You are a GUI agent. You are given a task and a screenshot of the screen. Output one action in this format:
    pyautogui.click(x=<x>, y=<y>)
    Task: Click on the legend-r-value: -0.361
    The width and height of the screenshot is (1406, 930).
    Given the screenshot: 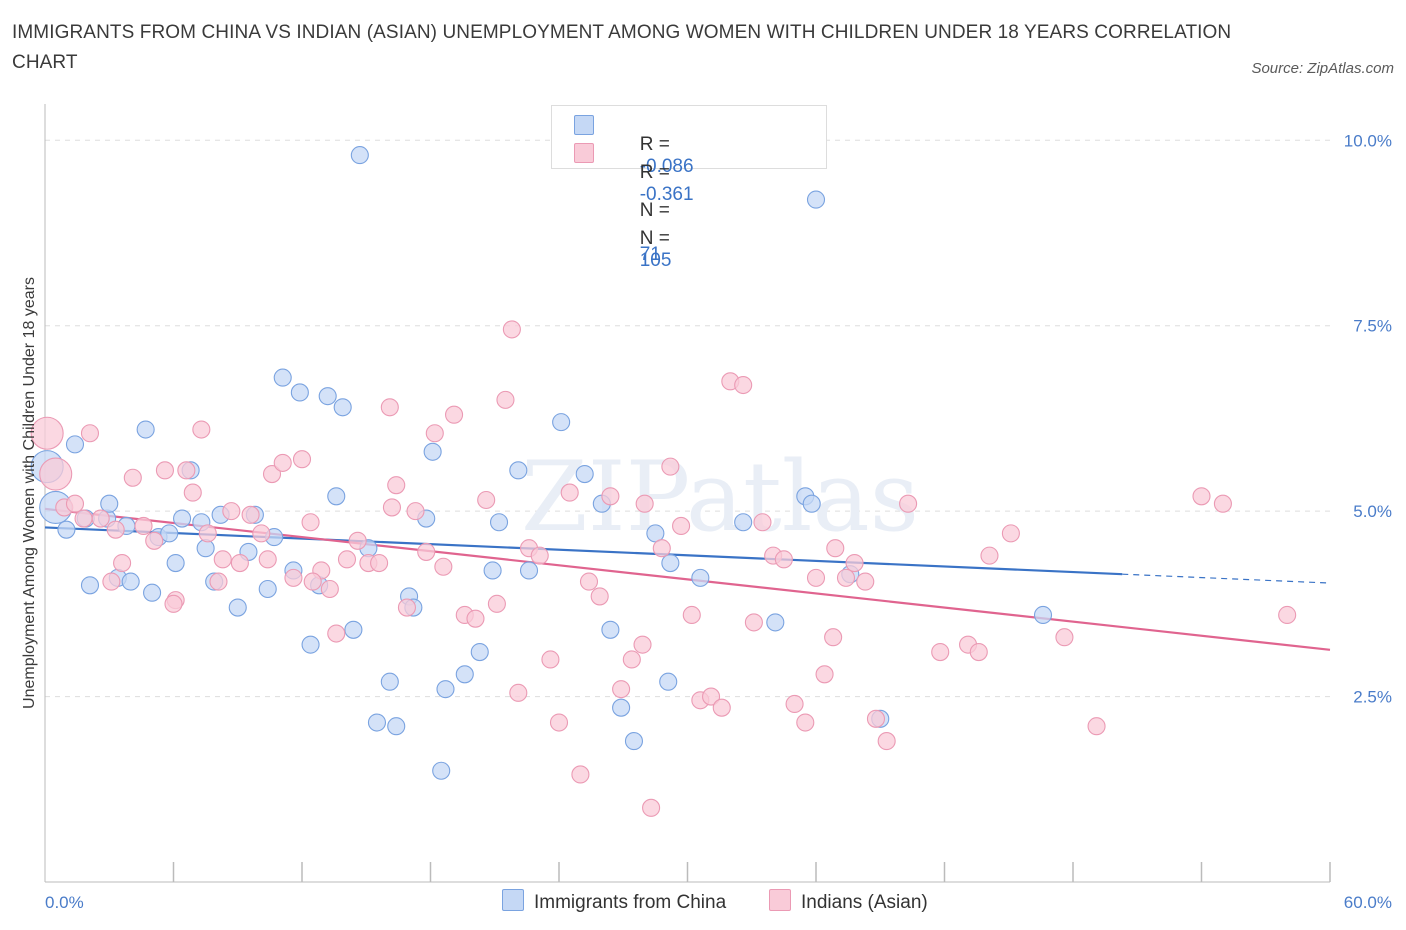 What is the action you would take?
    pyautogui.click(x=666, y=194)
    